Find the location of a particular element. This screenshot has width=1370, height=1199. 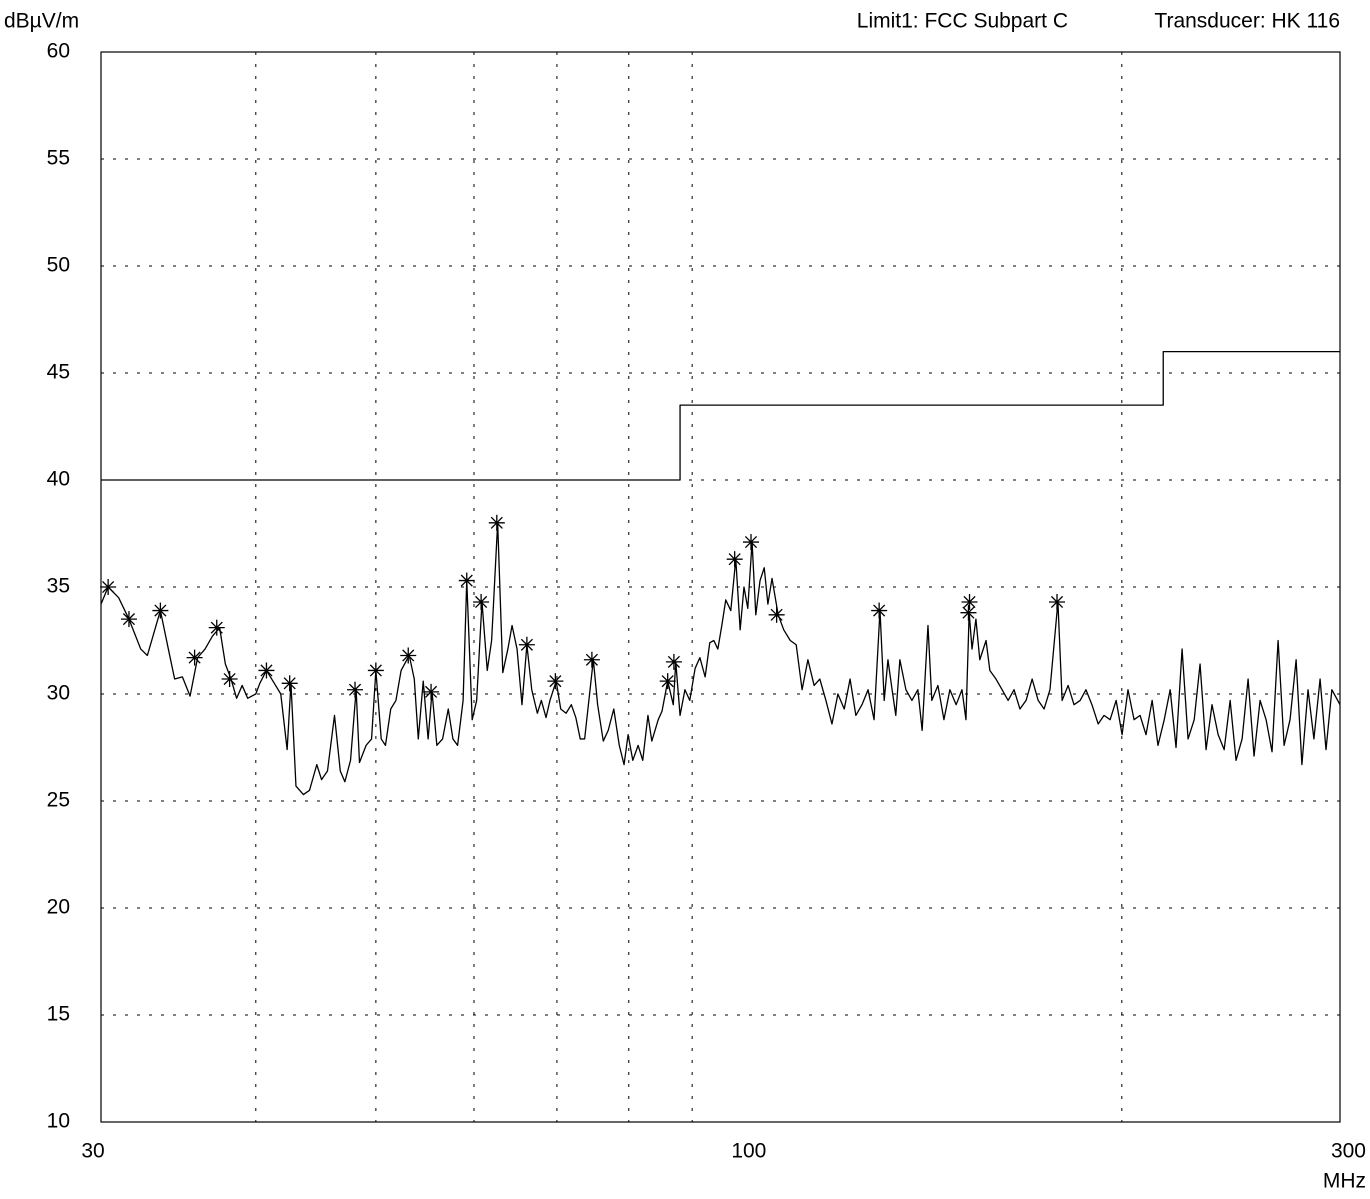

y-axis-unit: dBµV/m is located at coordinates (41, 21).